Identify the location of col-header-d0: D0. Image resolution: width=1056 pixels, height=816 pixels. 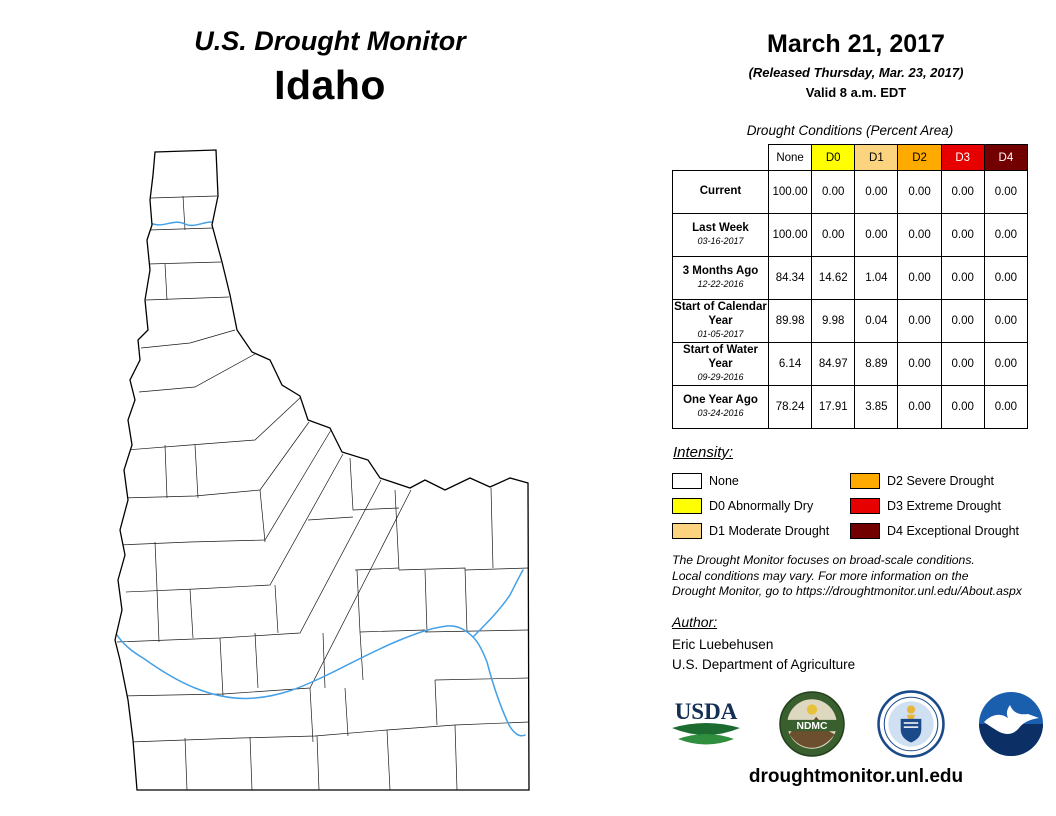
(833, 157).